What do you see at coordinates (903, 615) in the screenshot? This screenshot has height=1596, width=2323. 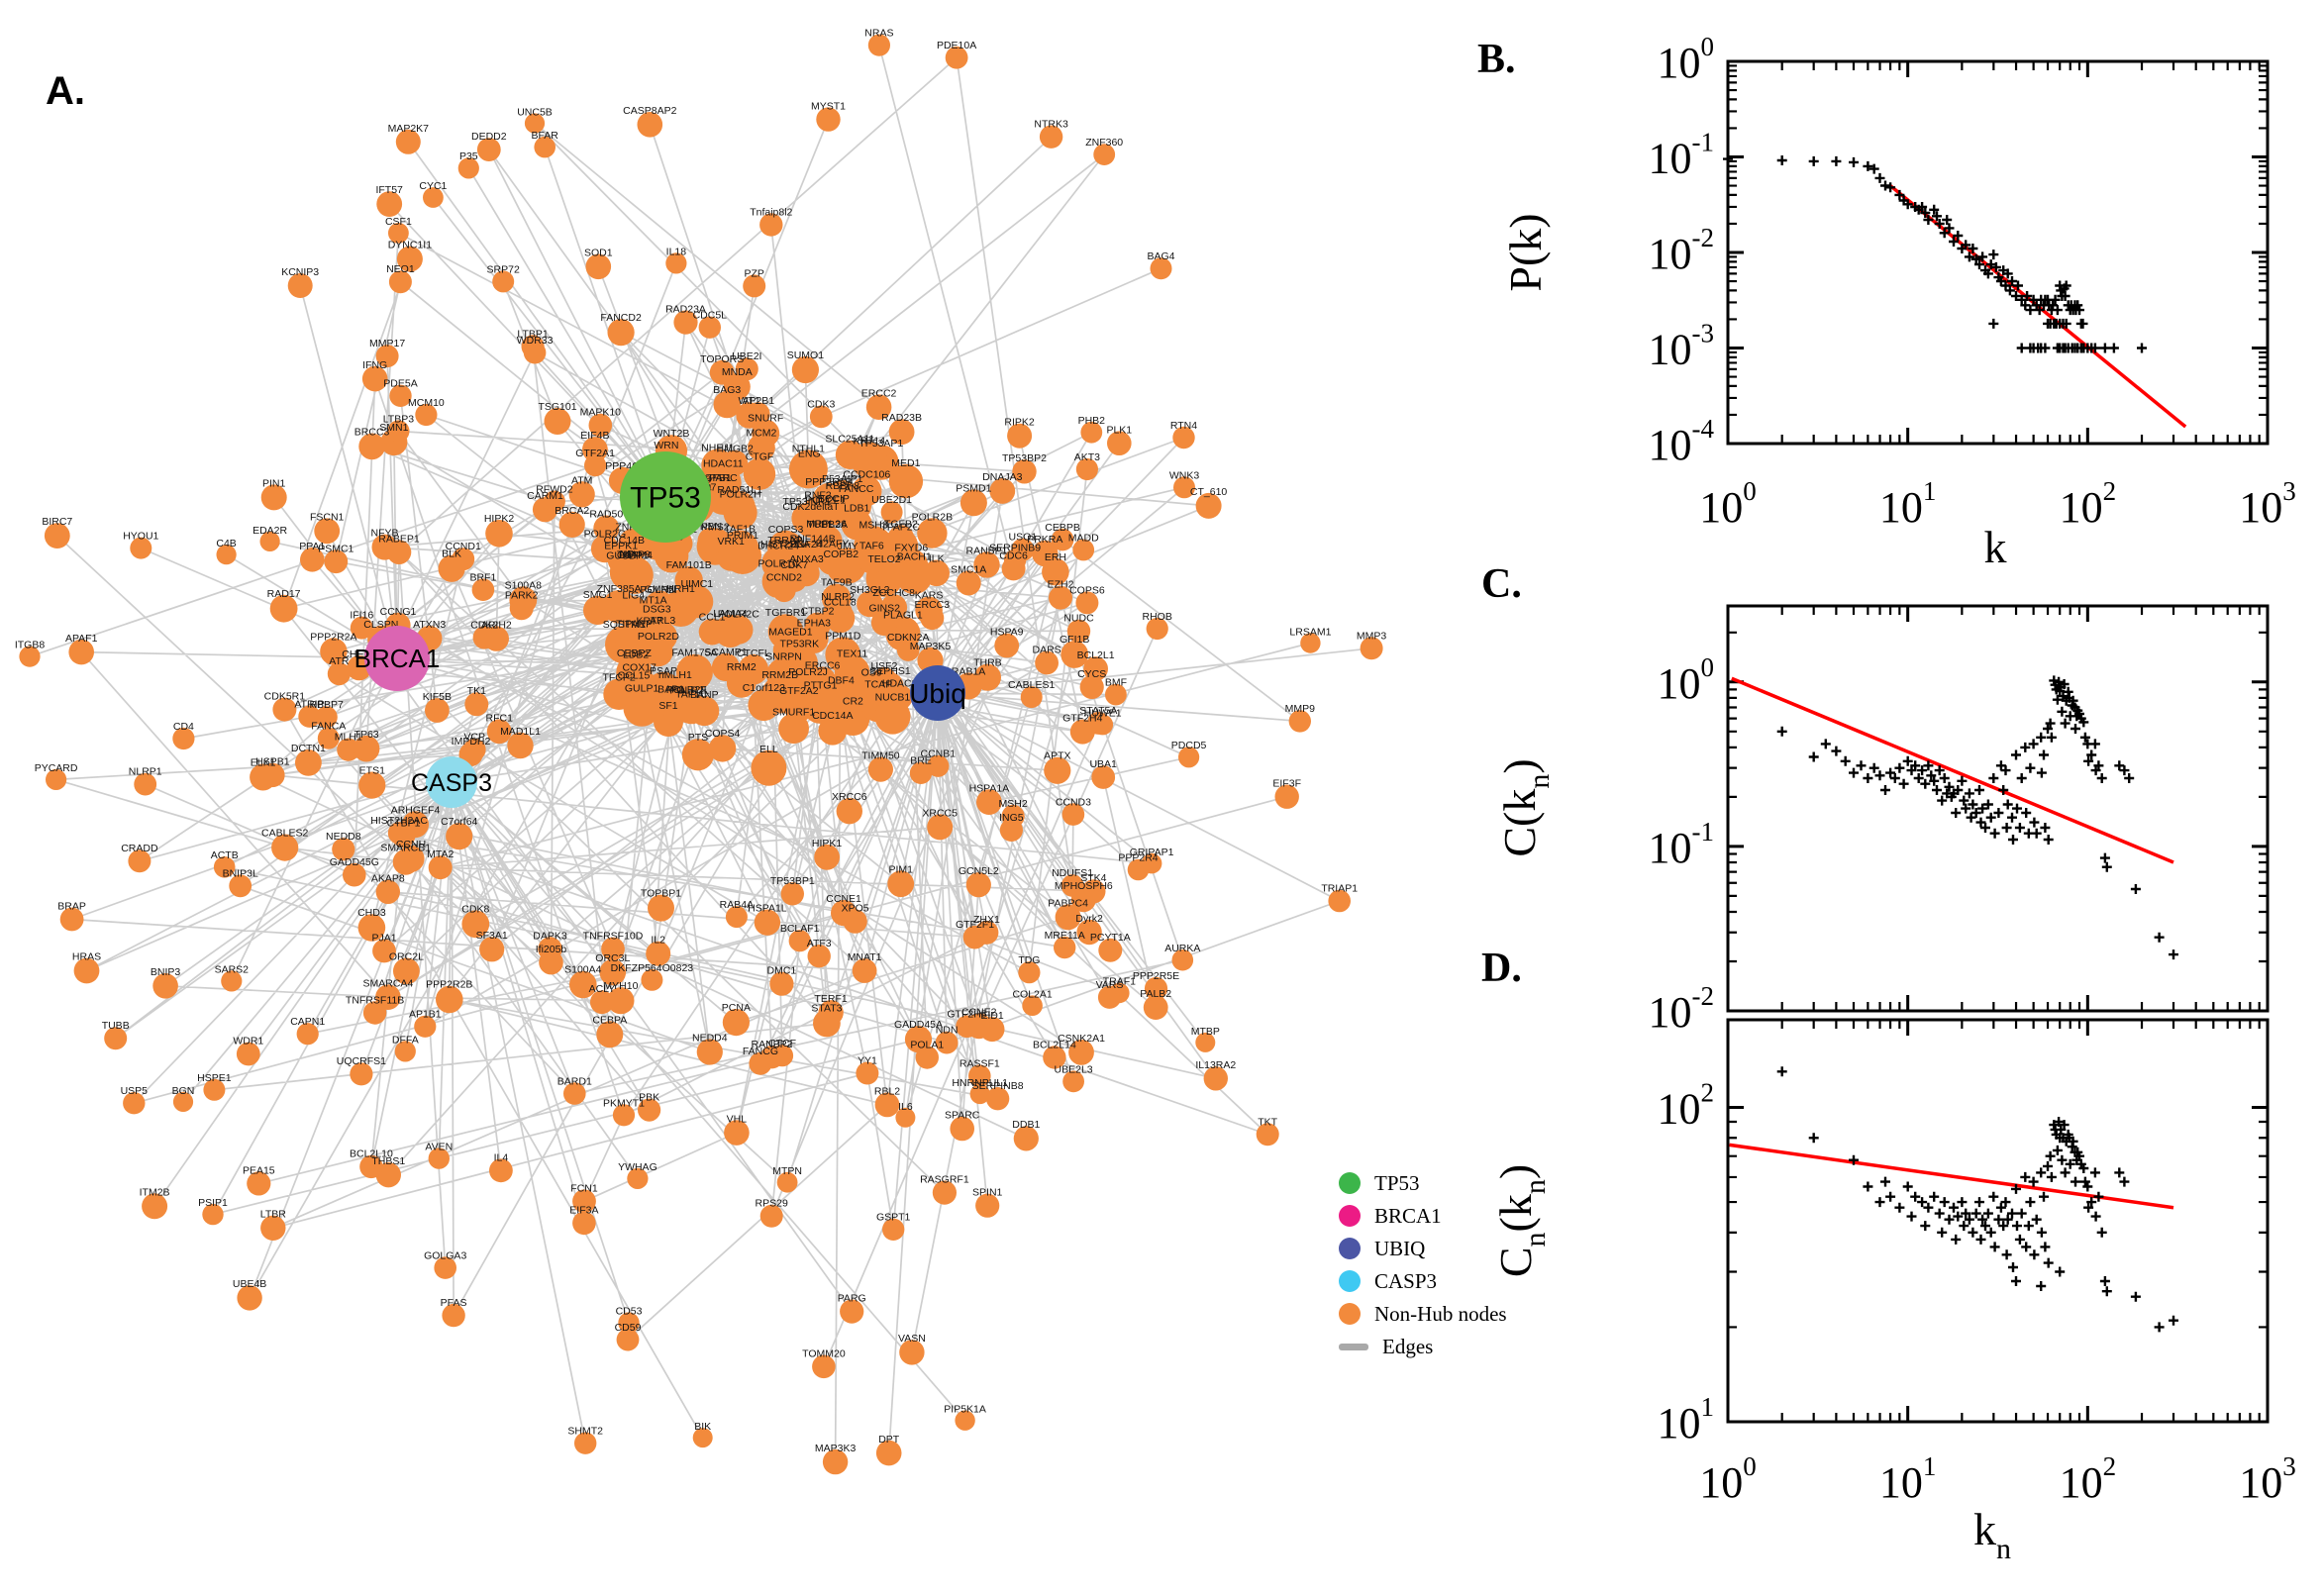 I see `network-node-label: PLAGL1` at bounding box center [903, 615].